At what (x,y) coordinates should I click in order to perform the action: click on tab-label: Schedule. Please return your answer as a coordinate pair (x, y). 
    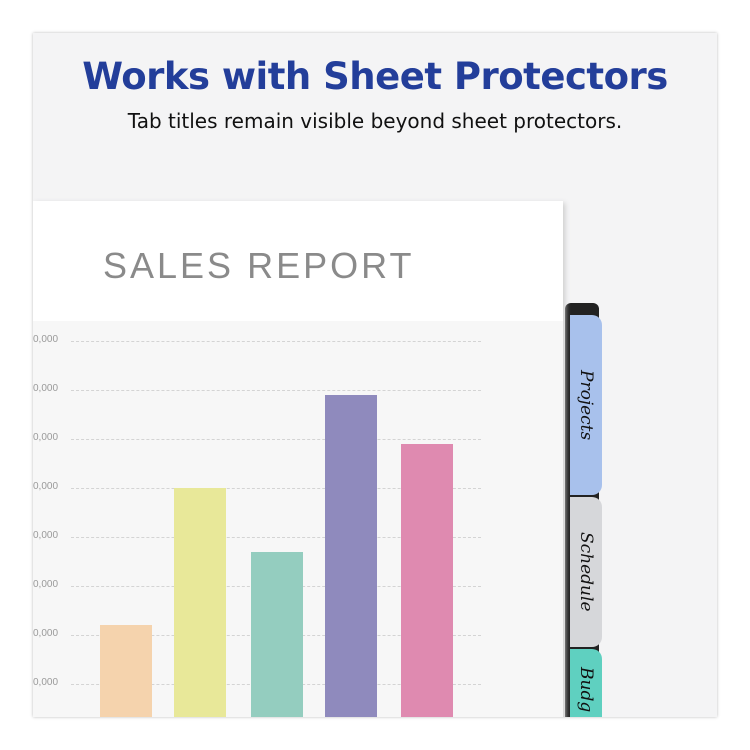
    Looking at the image, I should click on (586, 572).